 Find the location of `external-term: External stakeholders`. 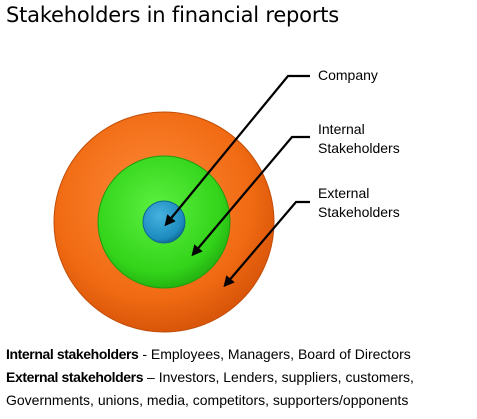

external-term: External stakeholders is located at coordinates (75, 377).